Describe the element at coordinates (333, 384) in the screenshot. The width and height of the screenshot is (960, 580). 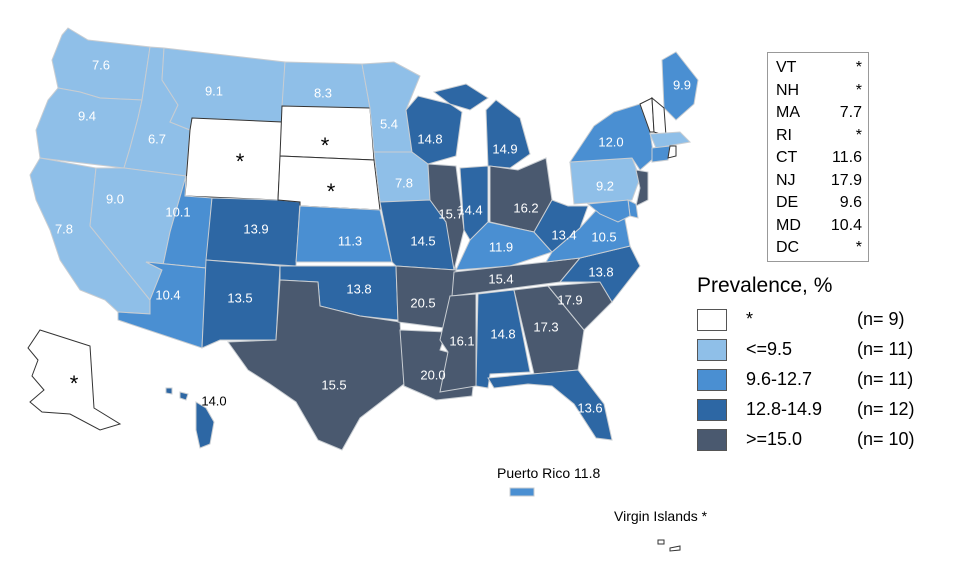
I see `state-label-tx: 15.5` at that location.